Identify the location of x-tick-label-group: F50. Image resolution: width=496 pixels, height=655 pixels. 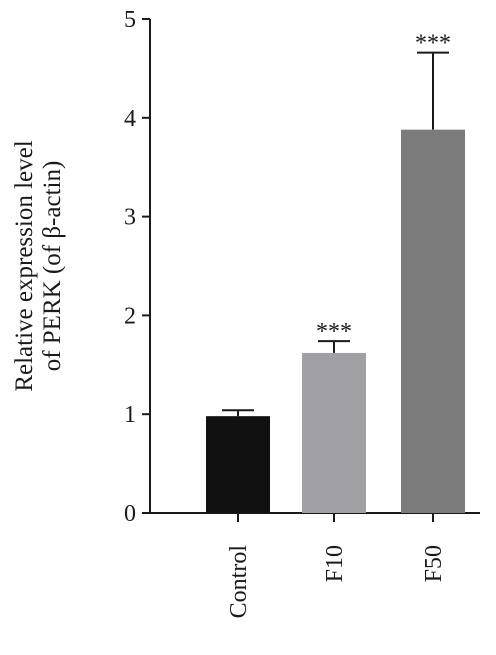
(434, 563).